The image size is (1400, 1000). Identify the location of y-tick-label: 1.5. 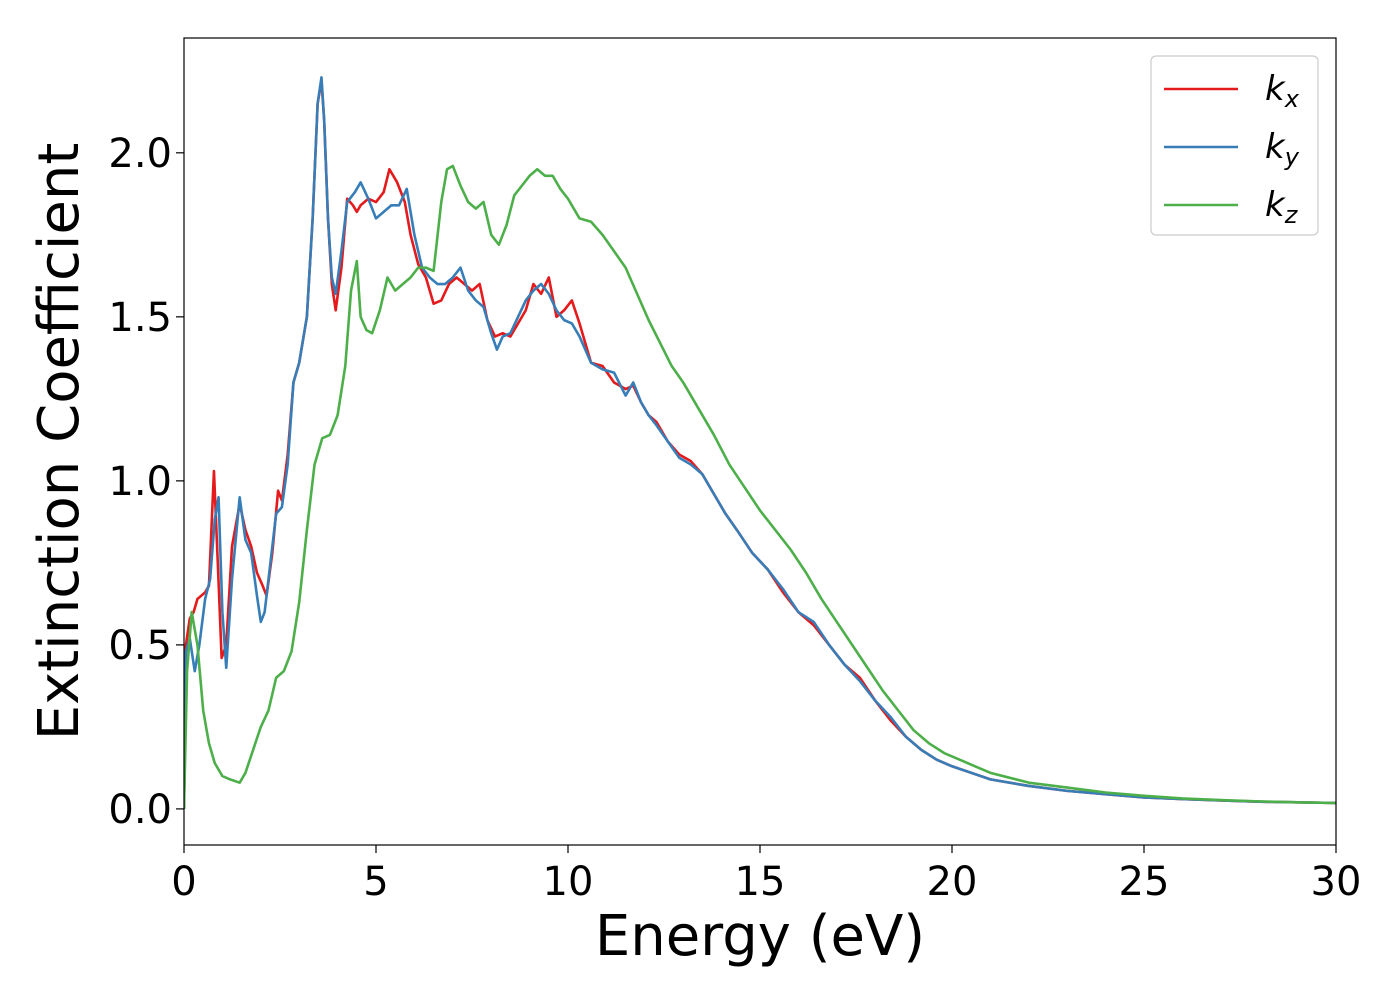
(140, 318).